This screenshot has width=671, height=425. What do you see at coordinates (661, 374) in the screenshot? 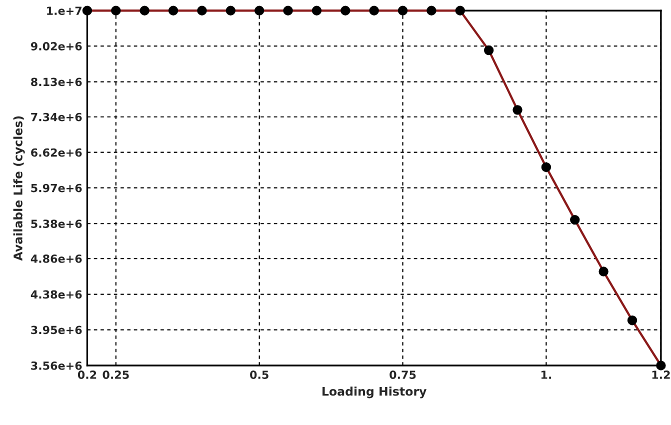
I see `x-tick-label: 1.2` at bounding box center [661, 374].